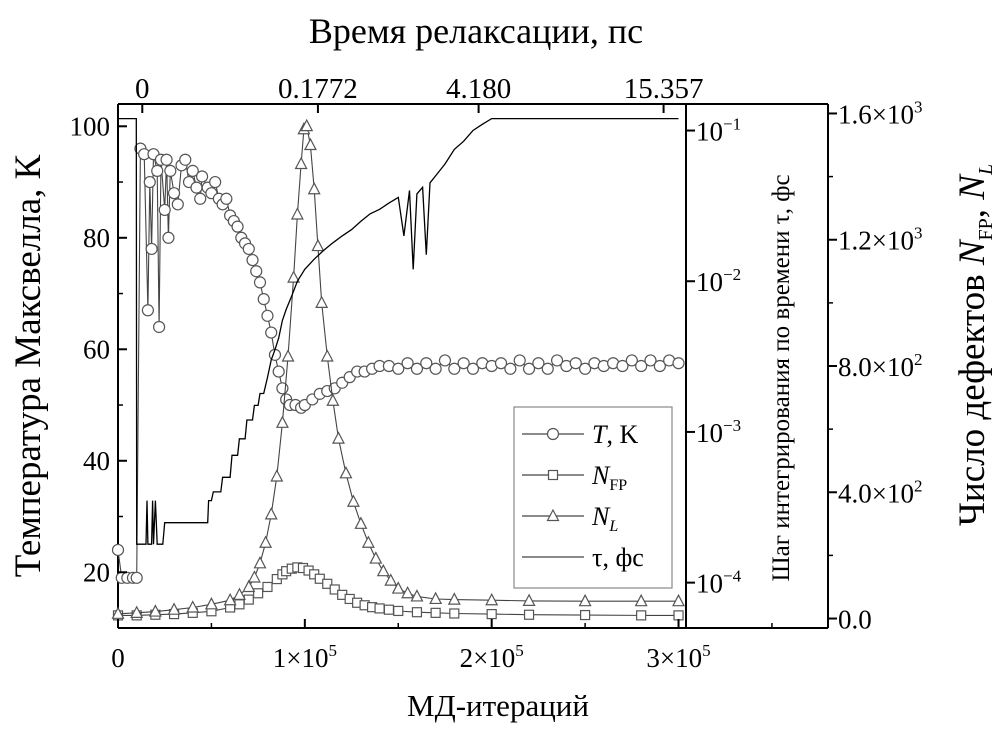  Describe the element at coordinates (28, 365) in the screenshot. I see `left-axis-title: Температура Максвелла, К` at that location.